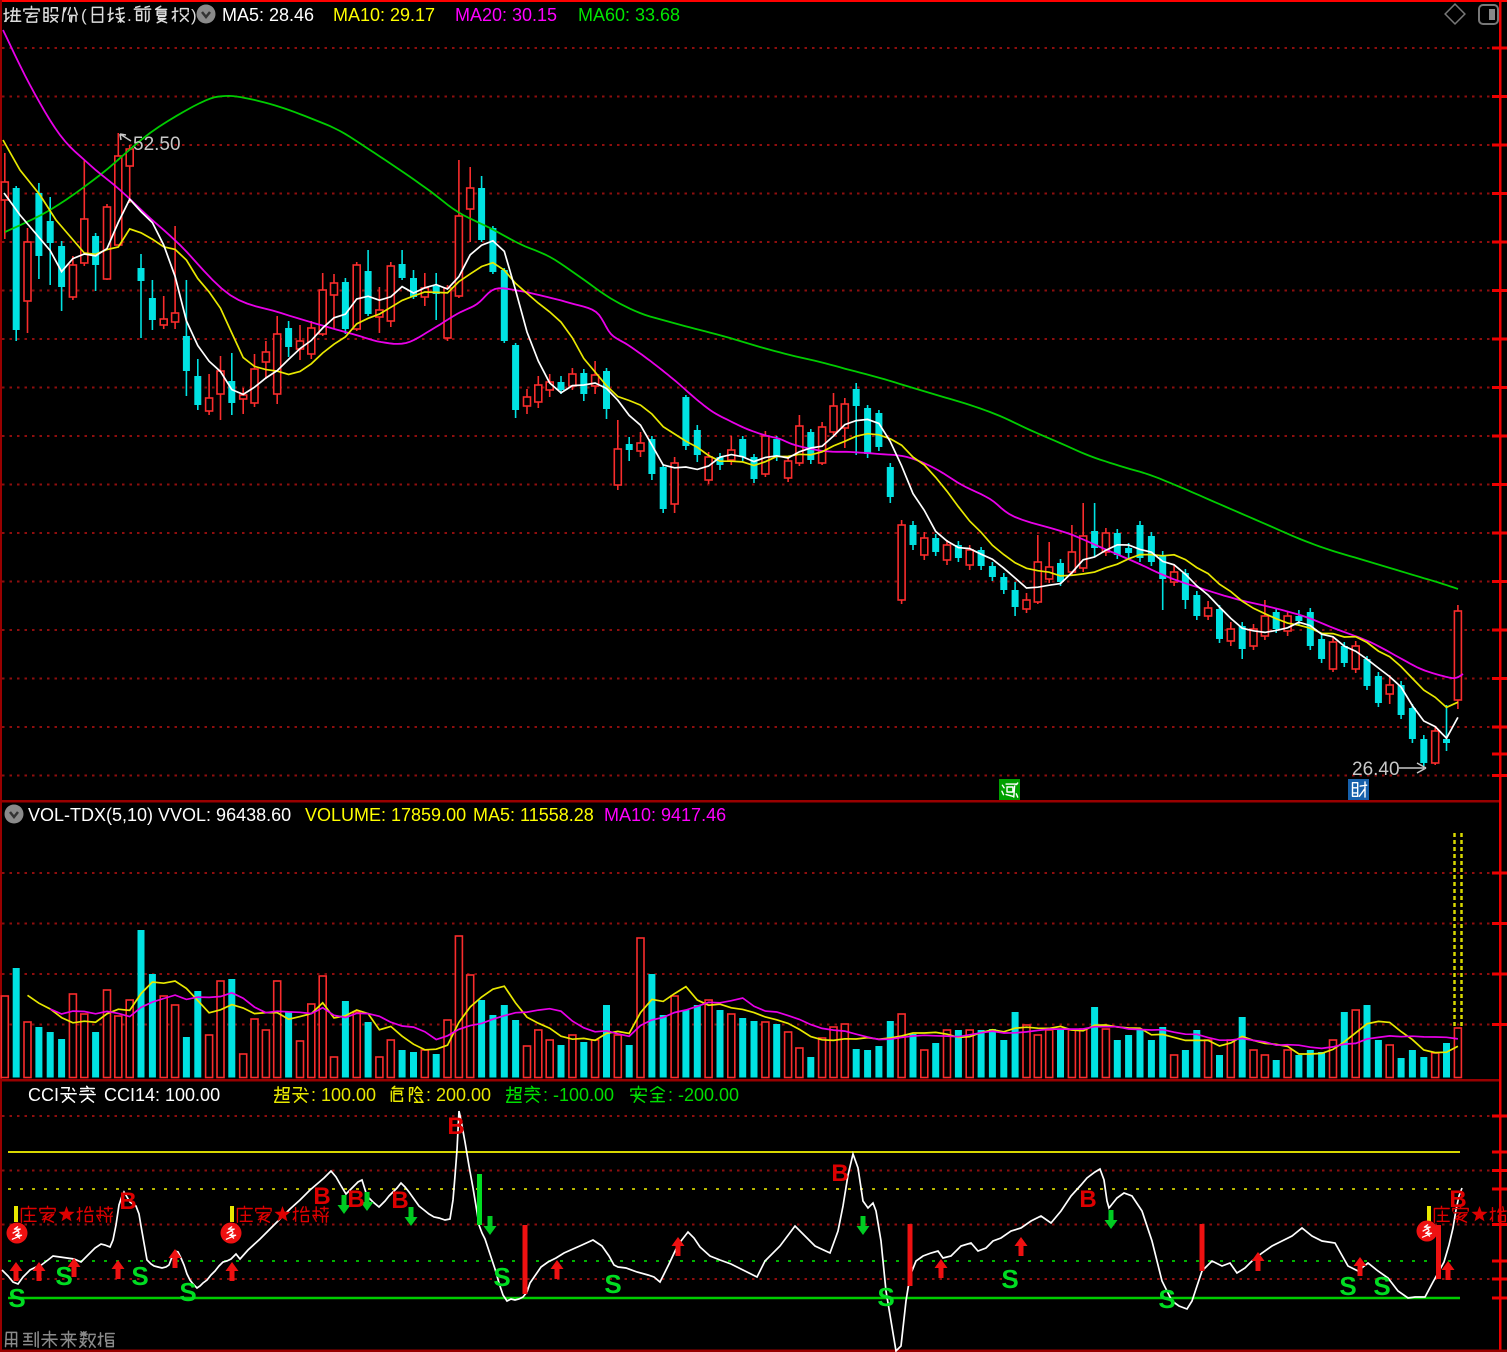 This screenshot has height=1352, width=1507. Describe the element at coordinates (343, 1095) in the screenshot. I see `svg-text:: 100.00: : 100.00` at that location.